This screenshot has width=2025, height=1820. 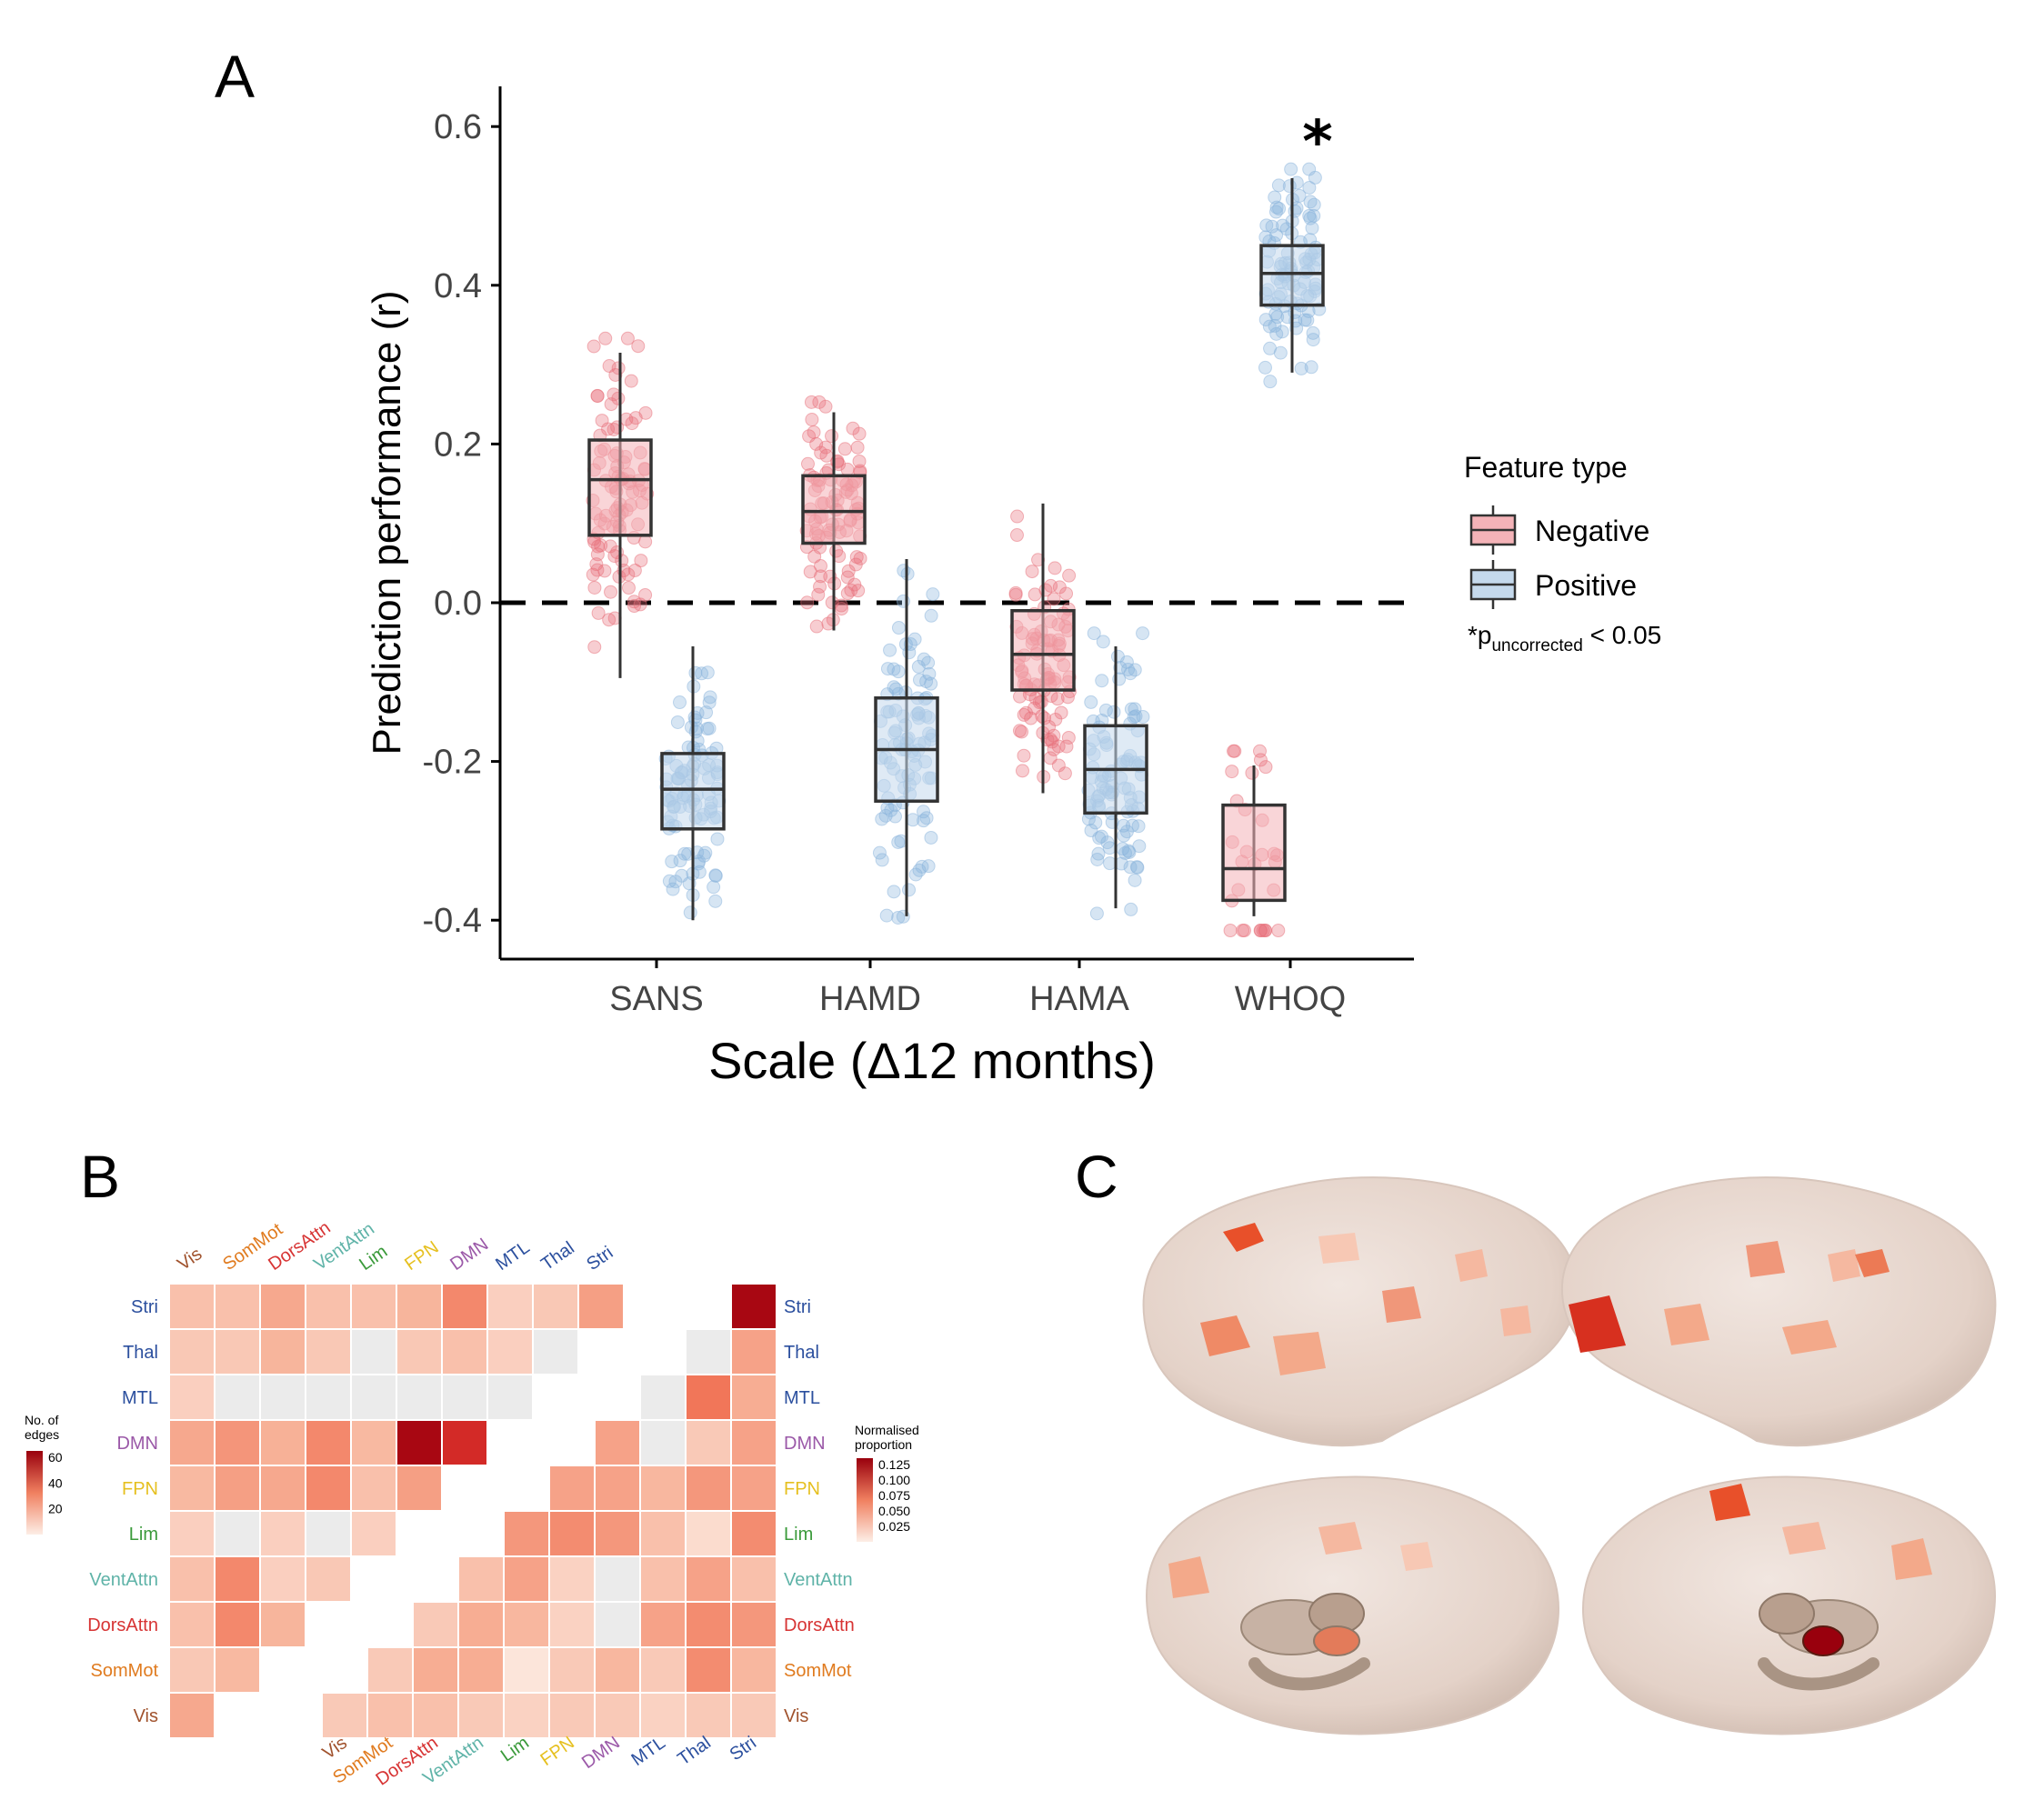 What do you see at coordinates (458, 286) in the screenshot?
I see `y-tick-label: 0.4` at bounding box center [458, 286].